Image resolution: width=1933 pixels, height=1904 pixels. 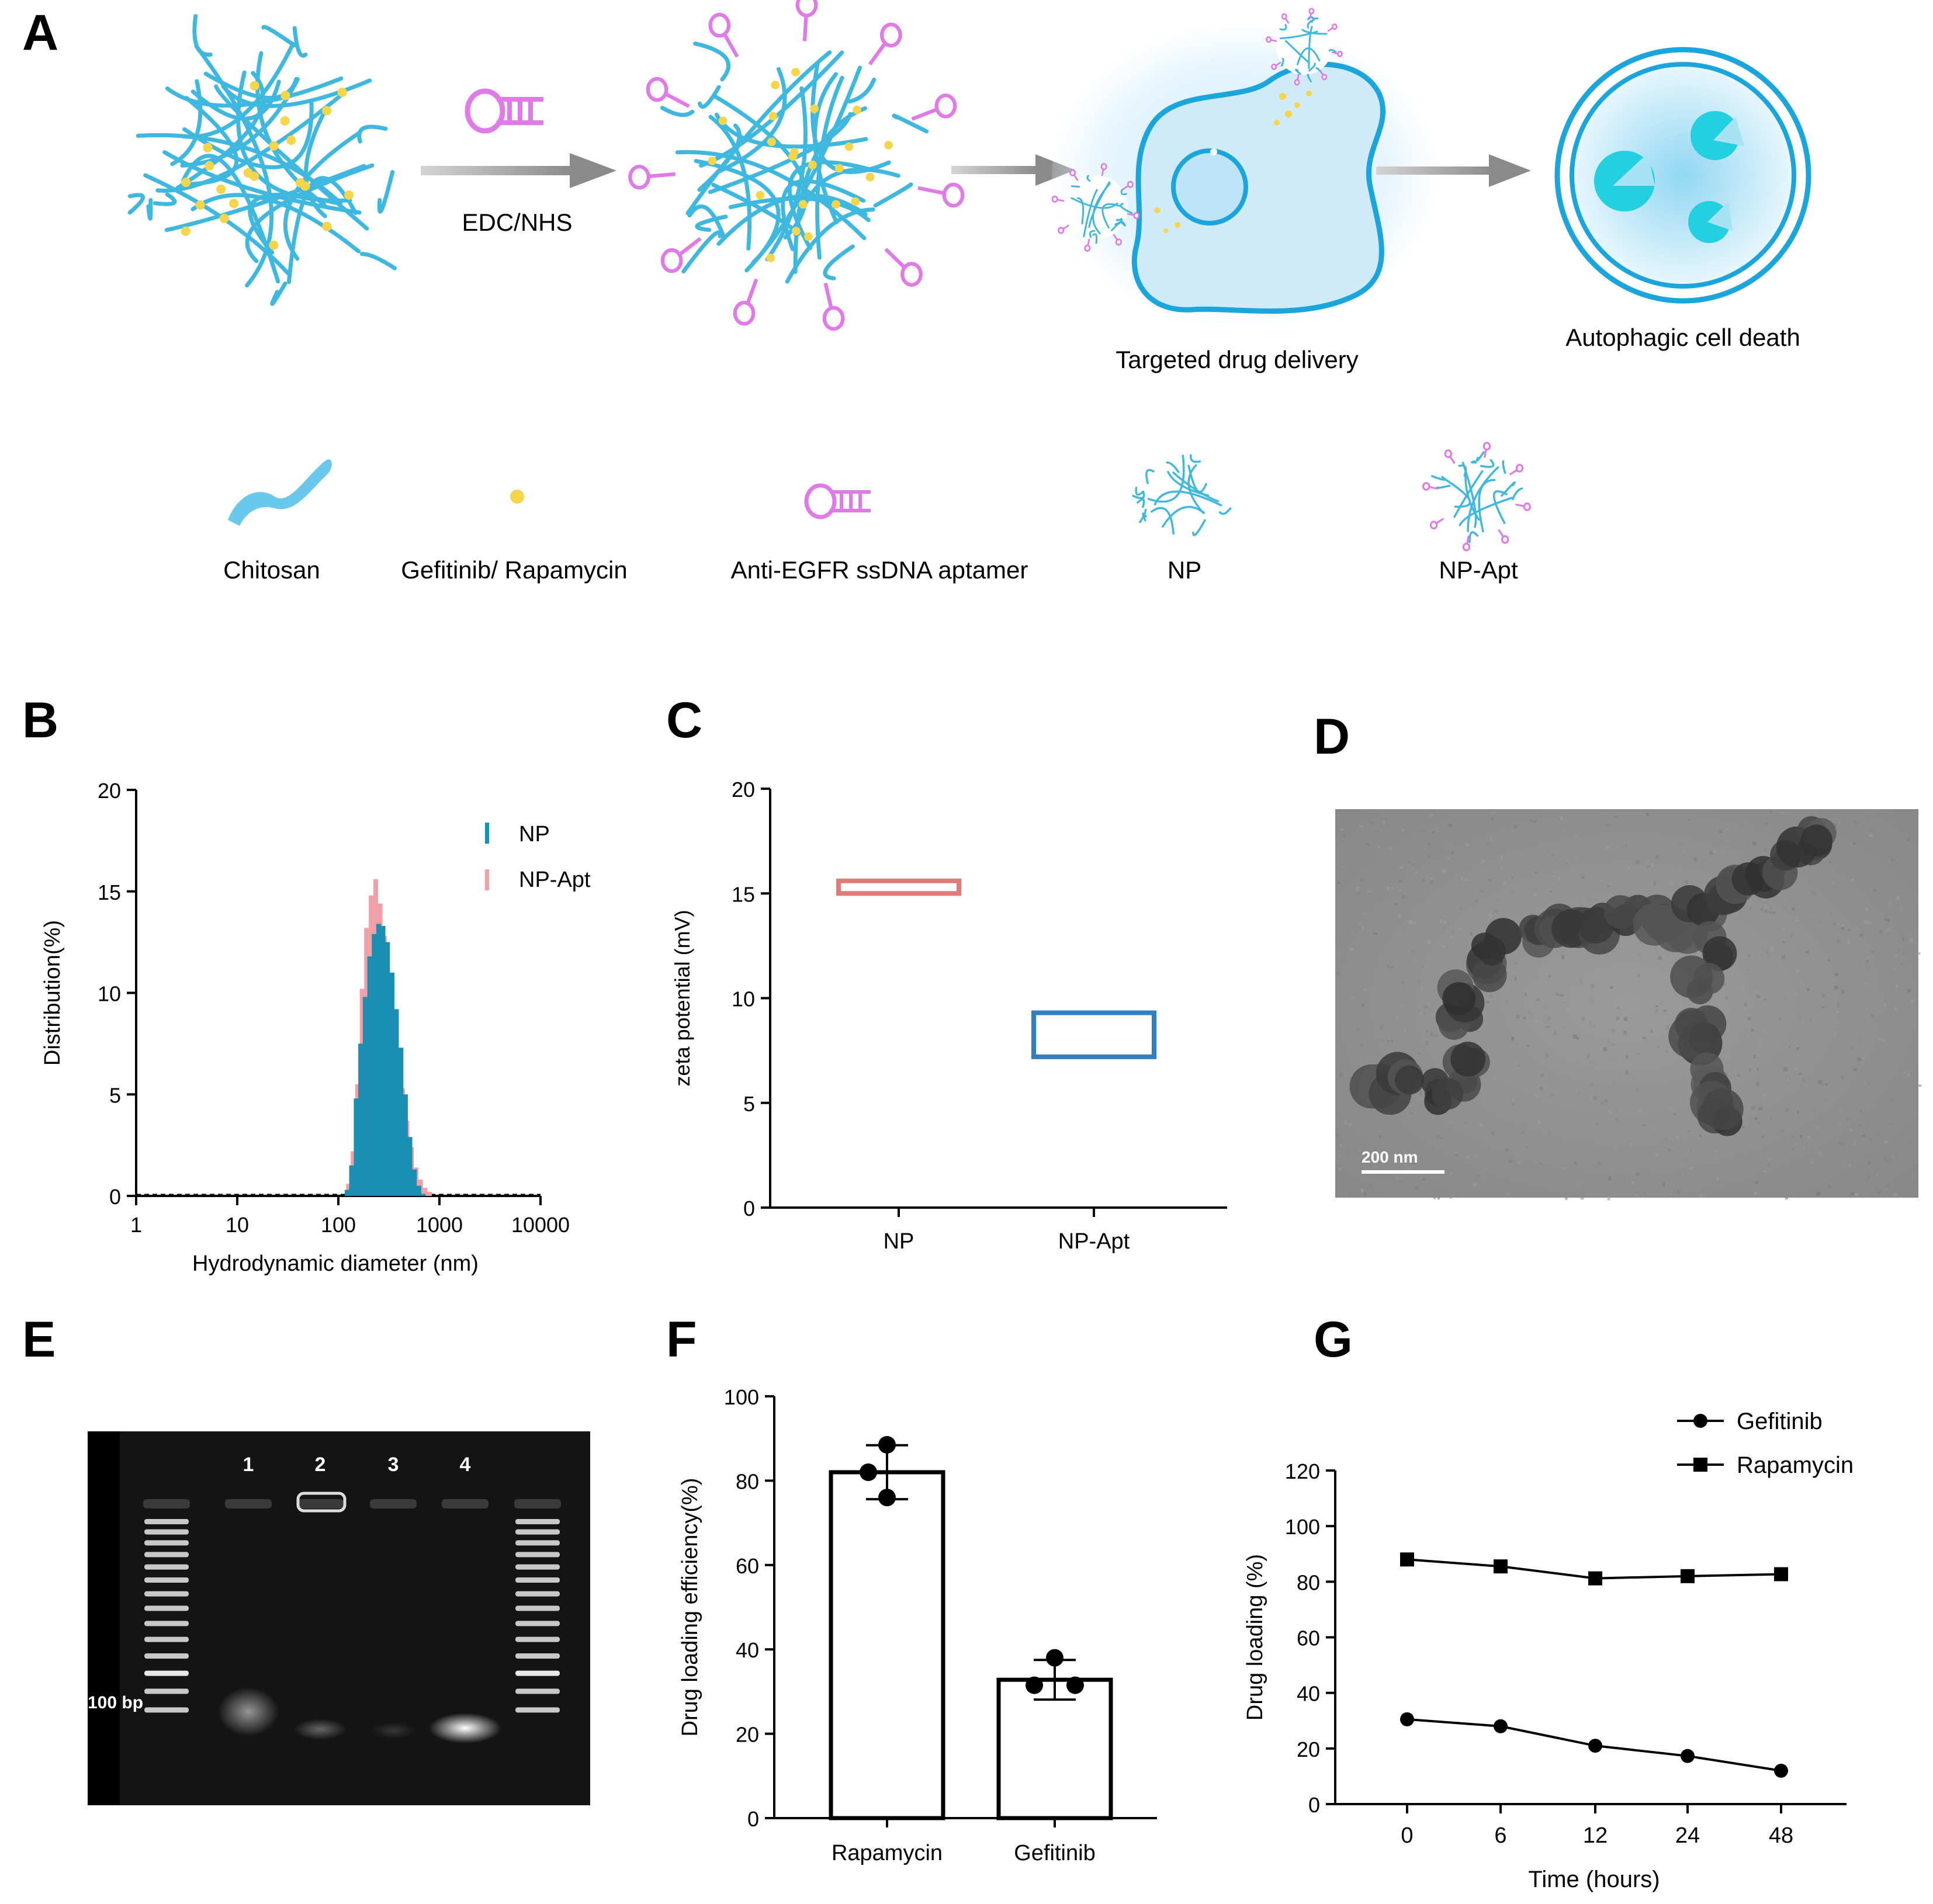 What do you see at coordinates (899, 1241) in the screenshot?
I see `x-tick-label: NP` at bounding box center [899, 1241].